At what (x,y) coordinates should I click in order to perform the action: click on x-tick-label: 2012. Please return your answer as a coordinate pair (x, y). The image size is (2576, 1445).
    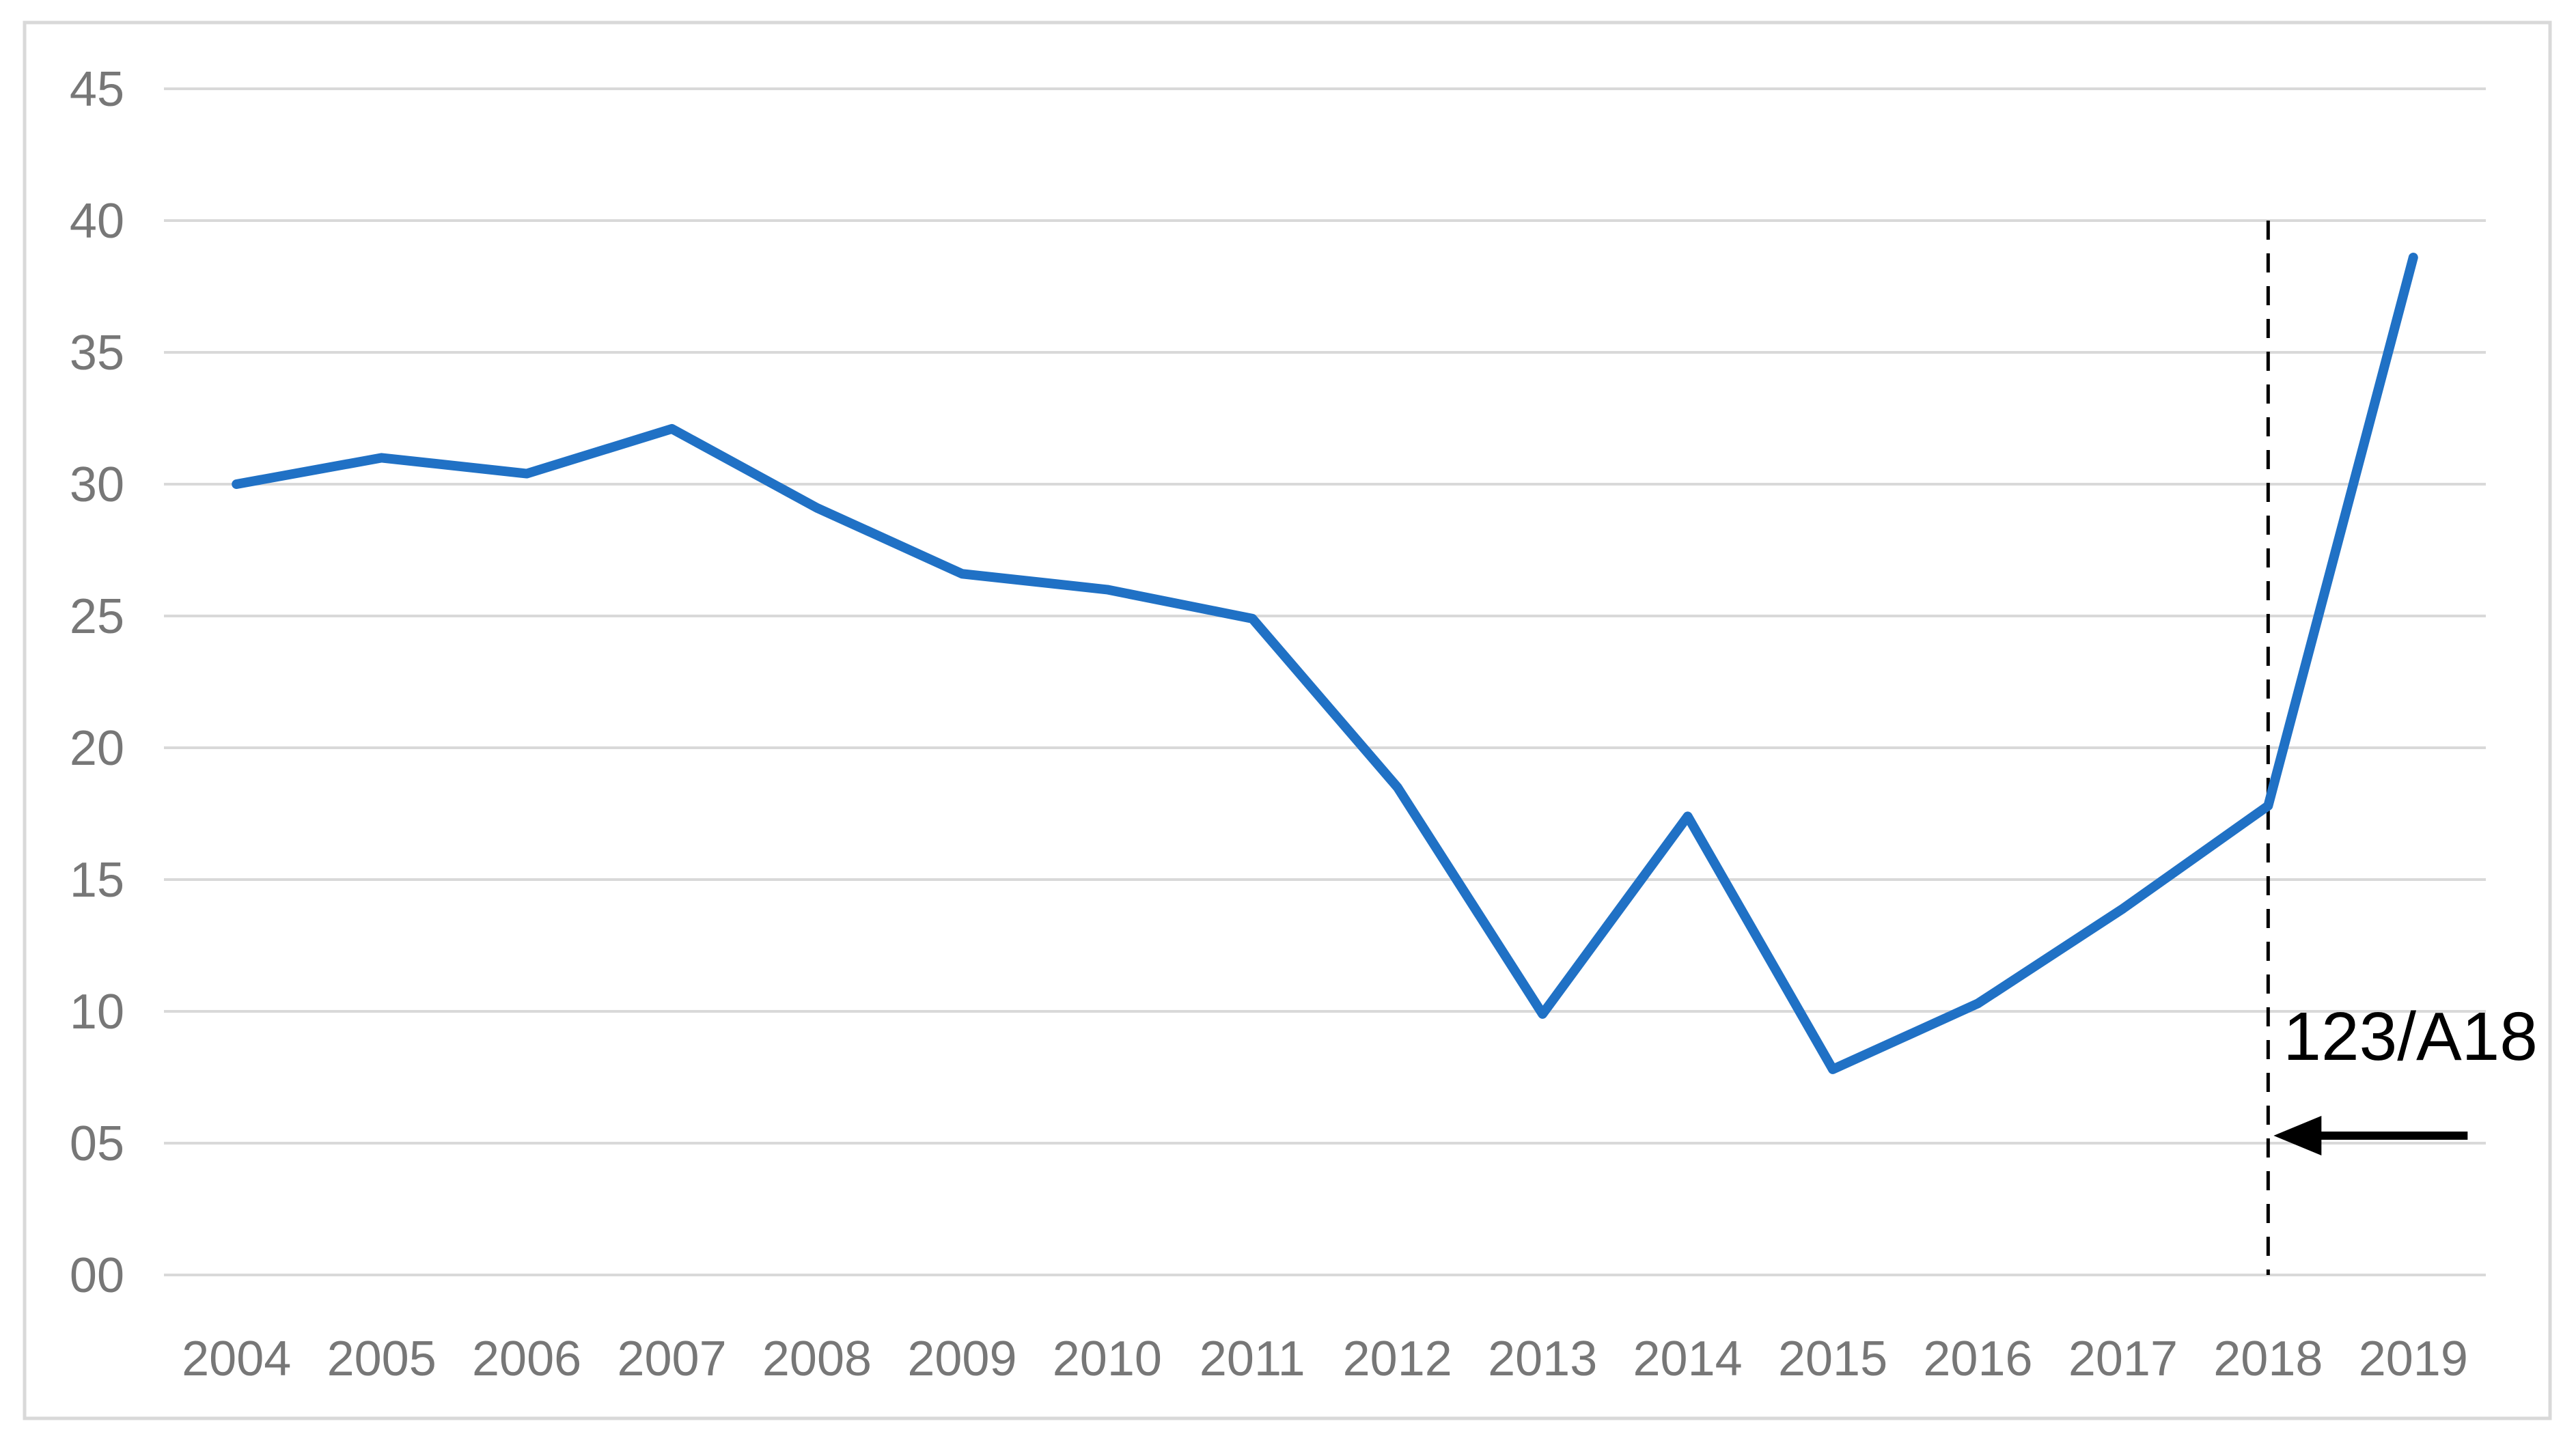
    Looking at the image, I should click on (1397, 1359).